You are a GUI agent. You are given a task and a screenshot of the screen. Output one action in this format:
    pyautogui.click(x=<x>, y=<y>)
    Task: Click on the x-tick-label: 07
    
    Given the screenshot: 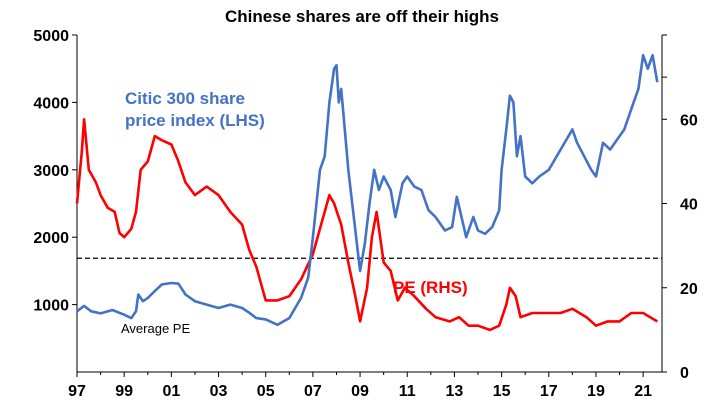 What is the action you would take?
    pyautogui.click(x=313, y=391)
    